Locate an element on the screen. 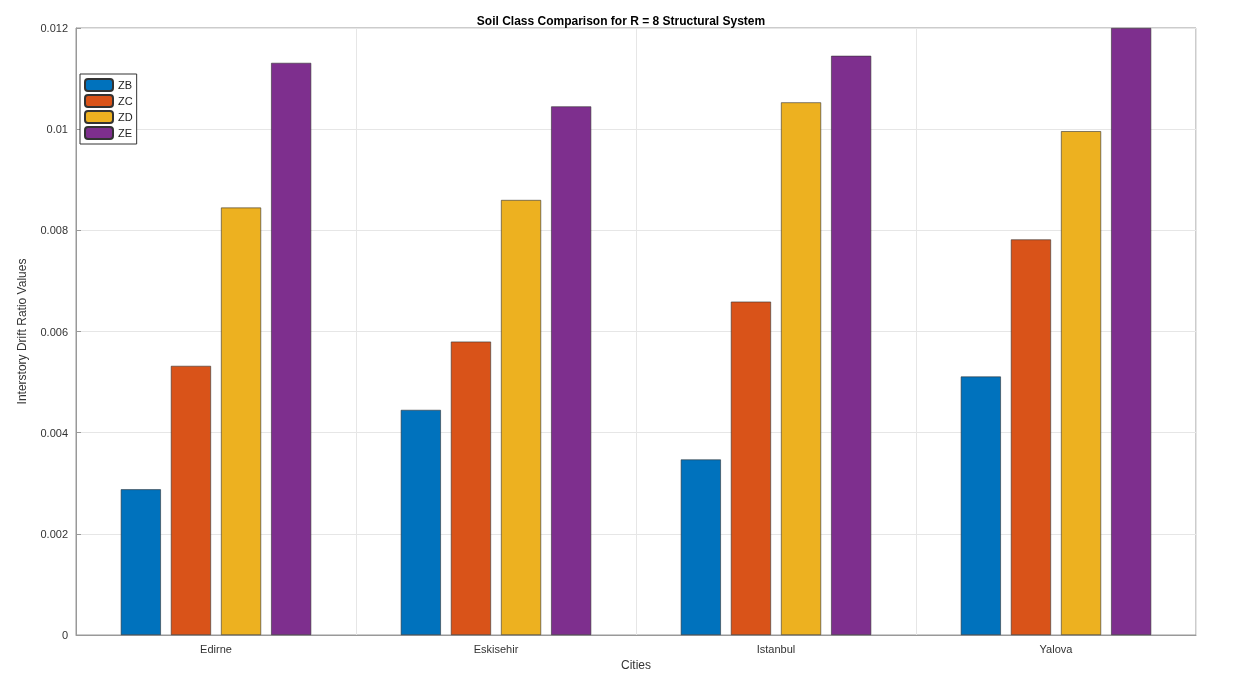  x-tick-label: Yalova is located at coordinates (1056, 648).